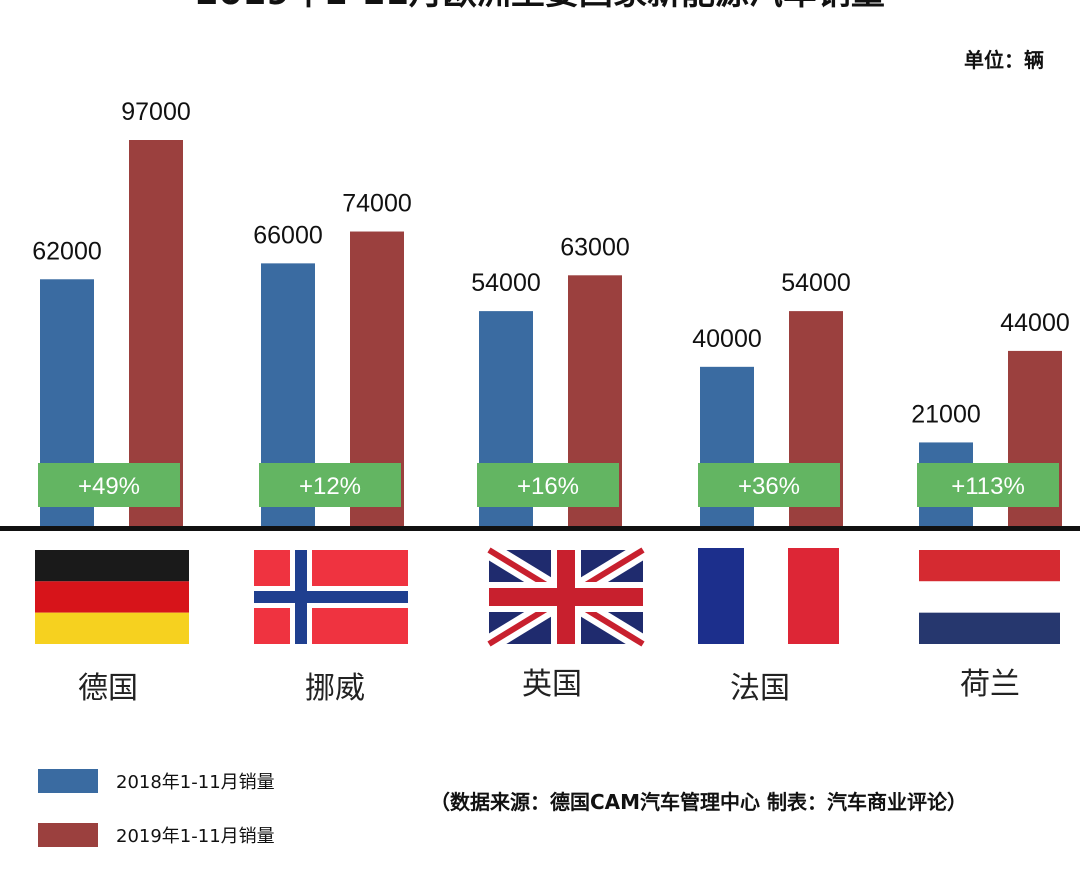  What do you see at coordinates (990, 417) in the screenshot?
I see `bar-group-4: 21000 44000 +113%` at bounding box center [990, 417].